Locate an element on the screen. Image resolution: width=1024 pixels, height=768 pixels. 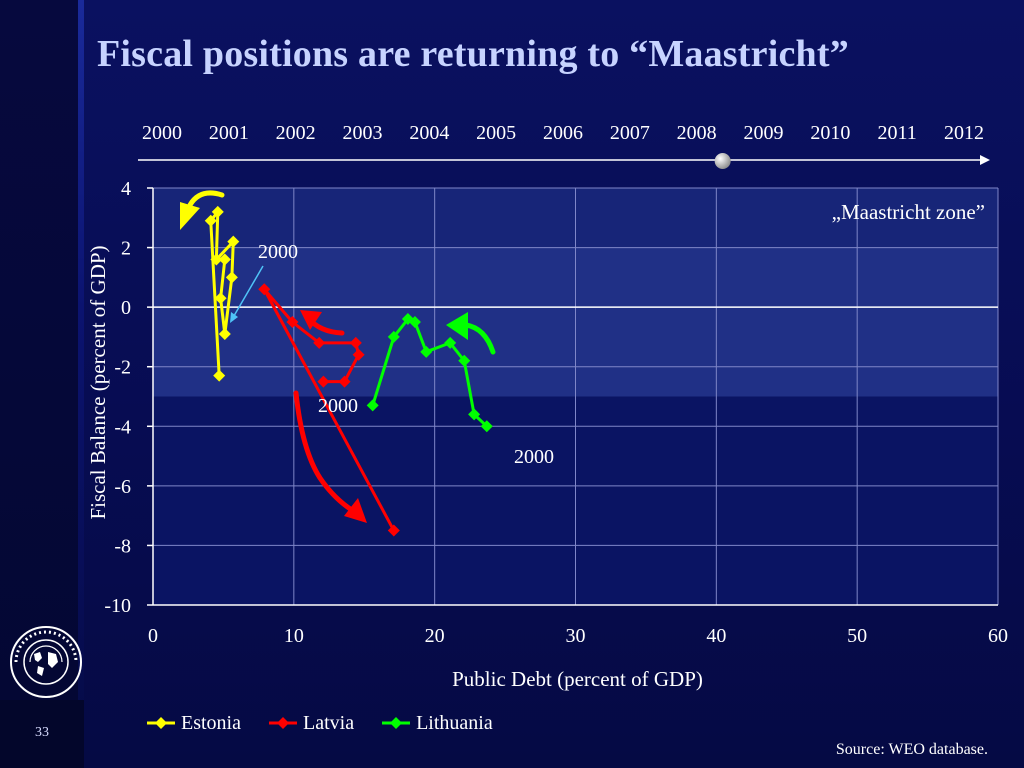
y-tick-label: 4 is located at coordinates (126, 189).